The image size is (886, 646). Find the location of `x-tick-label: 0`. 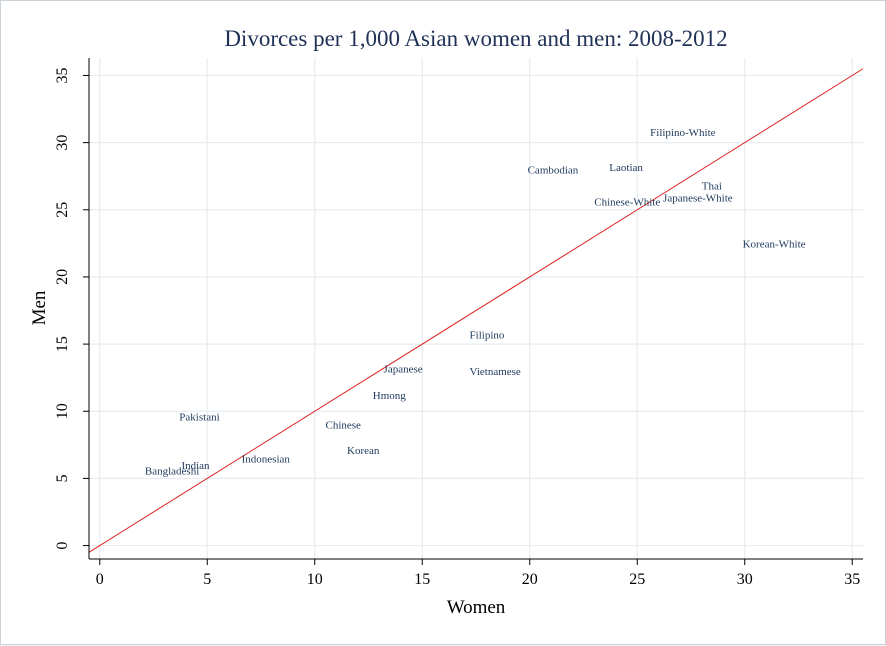

x-tick-label: 0 is located at coordinates (100, 579).